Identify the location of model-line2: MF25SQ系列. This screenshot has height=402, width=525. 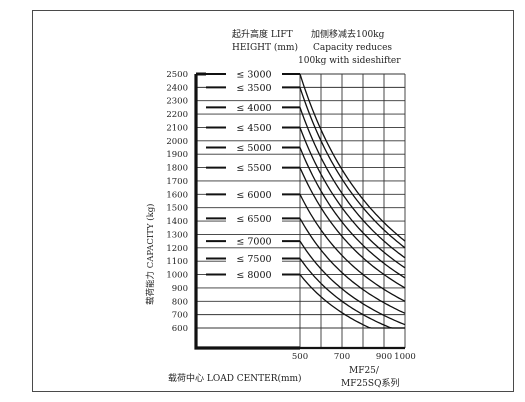
(370, 383).